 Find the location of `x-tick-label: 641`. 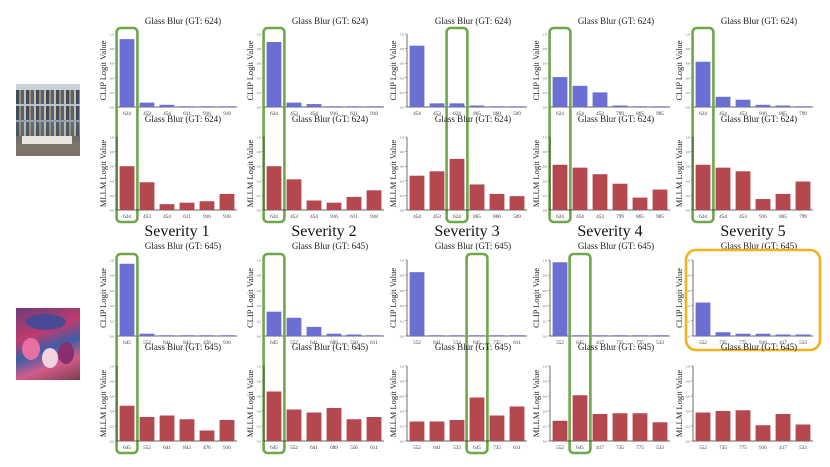

x-tick-label: 641 is located at coordinates (314, 448).